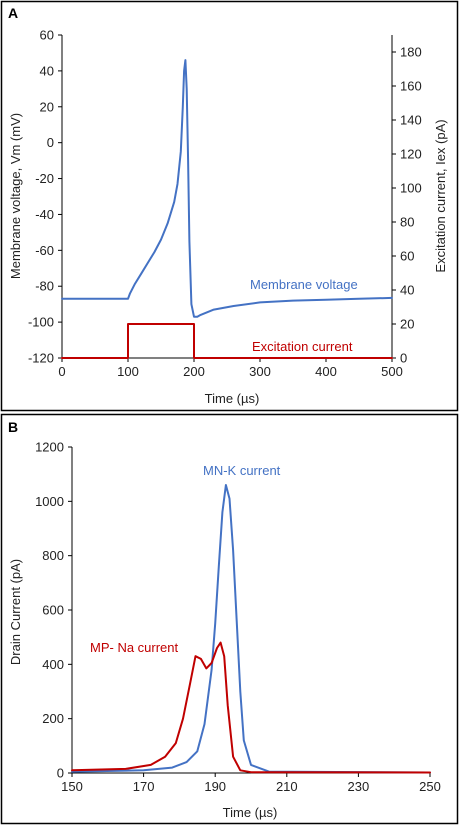 The image size is (459, 825). Describe the element at coordinates (411, 120) in the screenshot. I see `panel-a-y2-tick-label: 140` at that location.